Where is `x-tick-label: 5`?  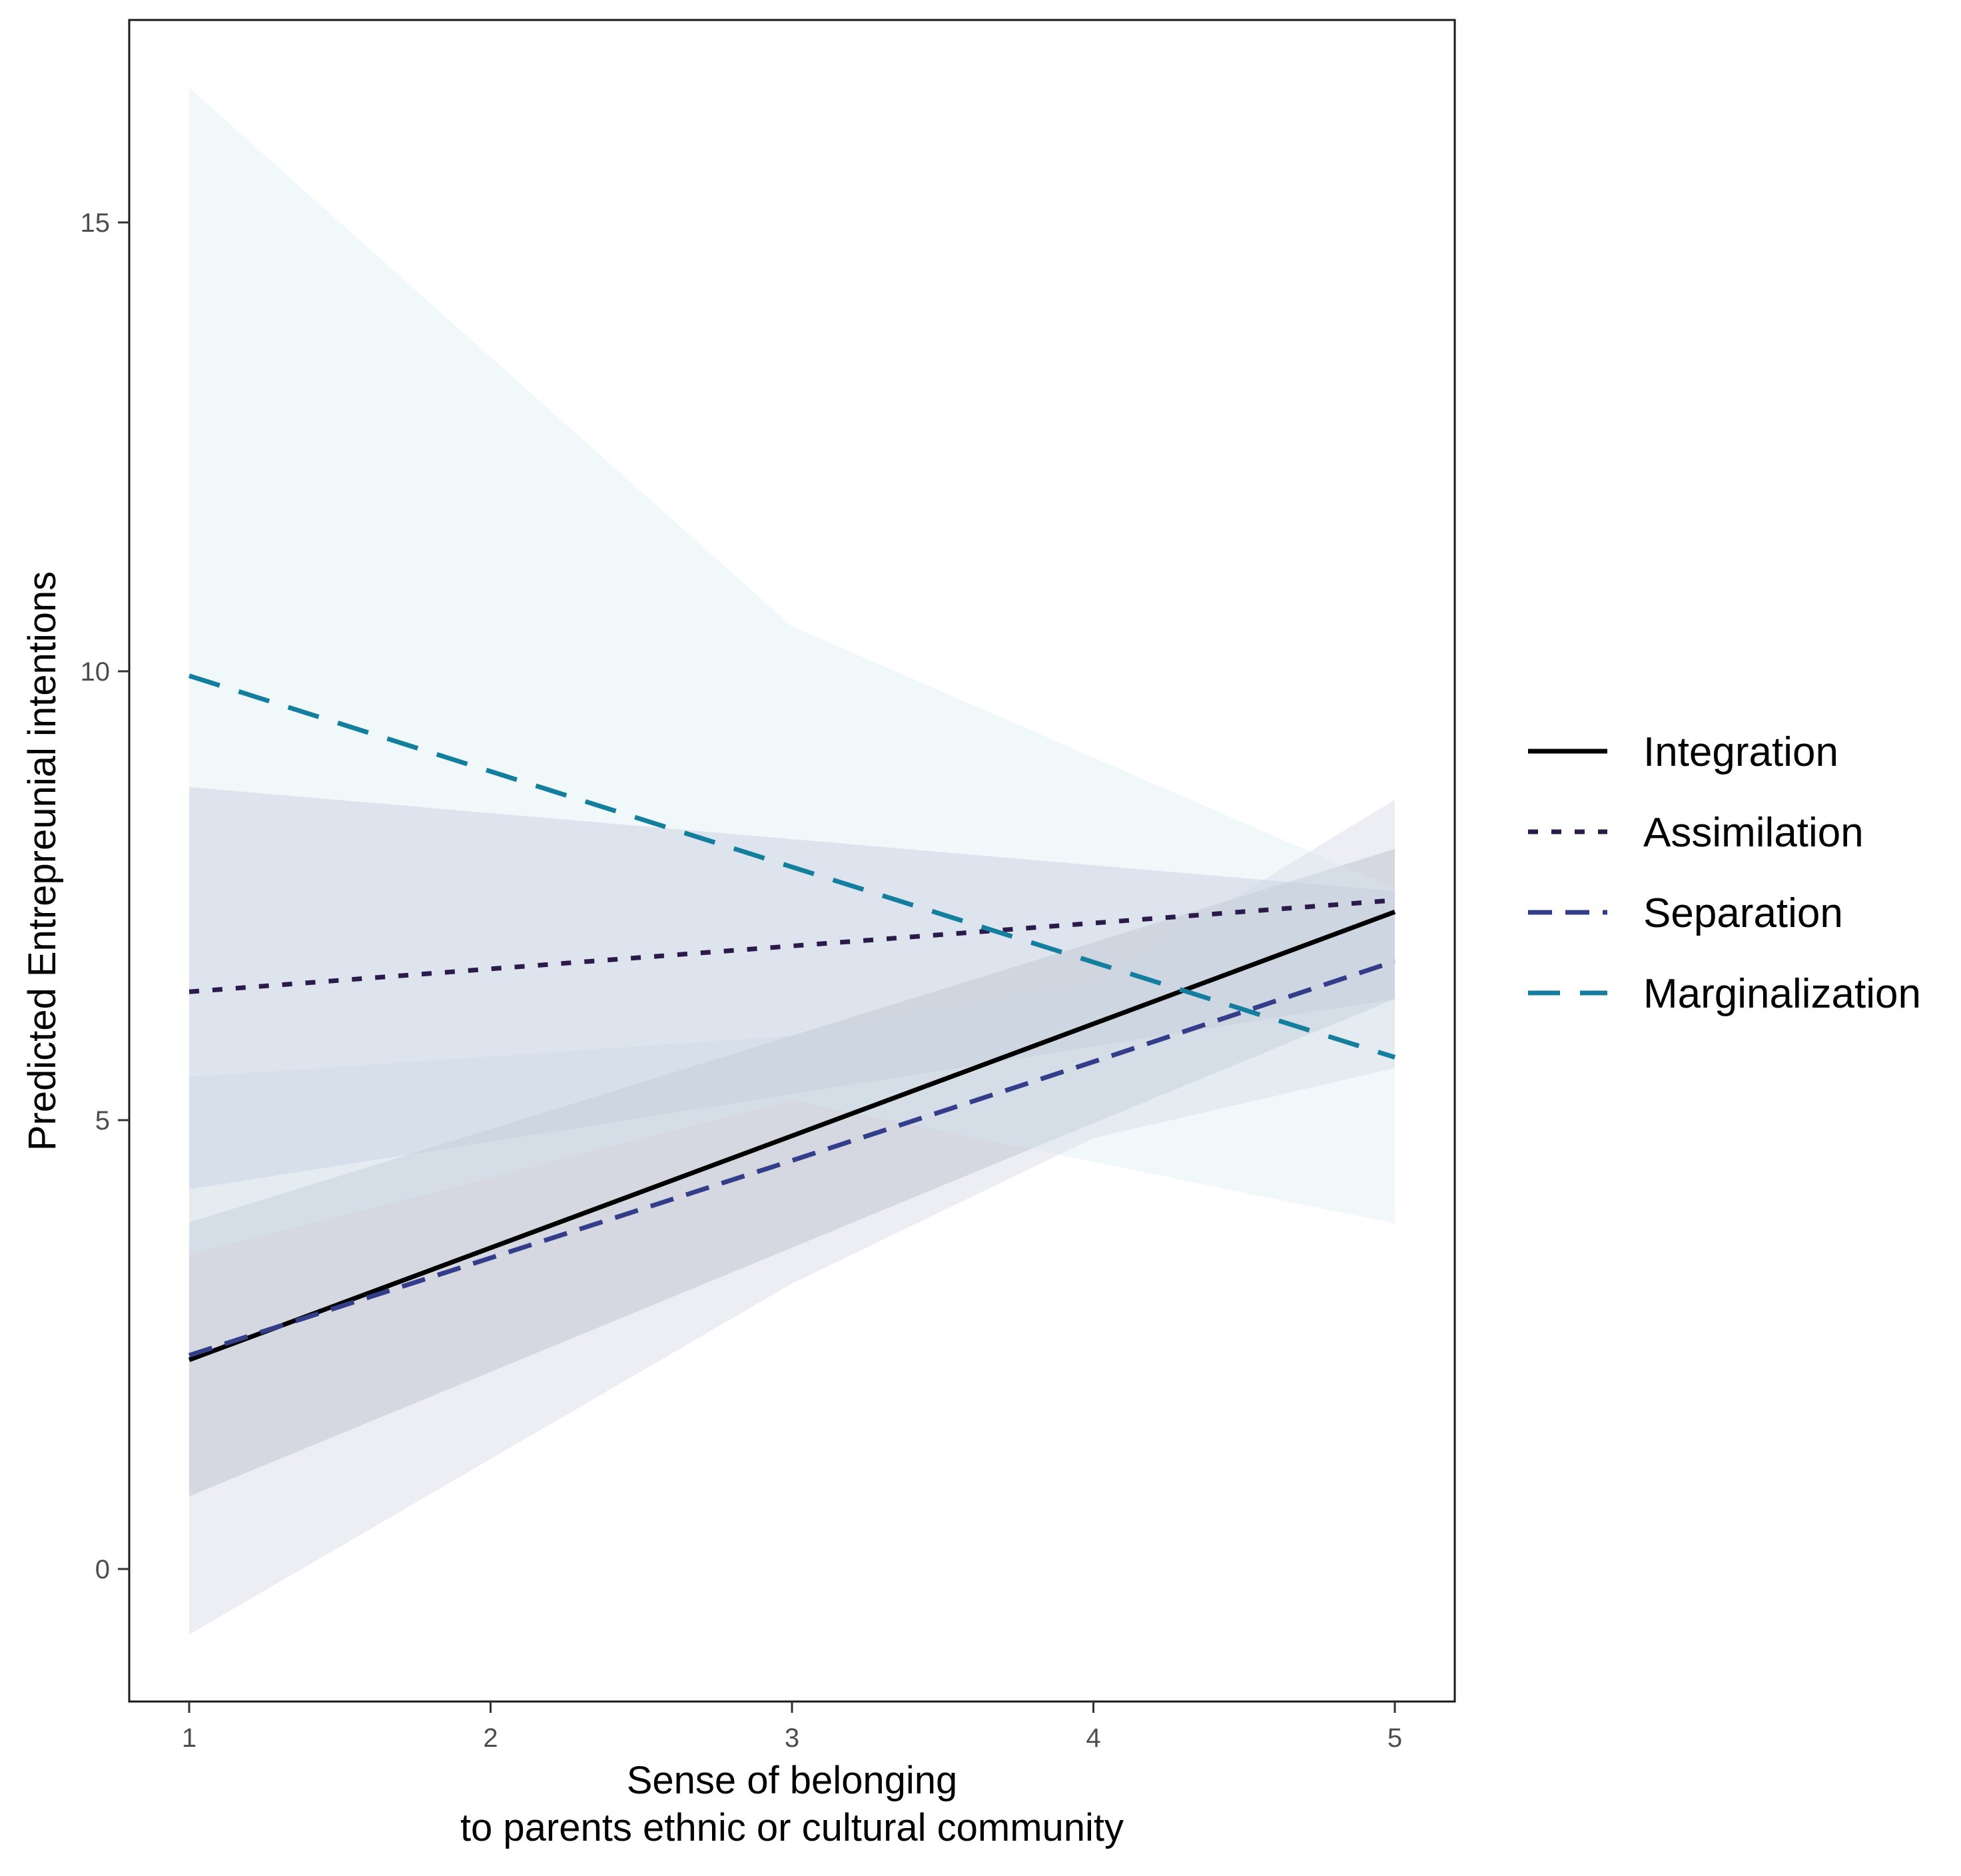
x-tick-label: 5 is located at coordinates (1394, 1738).